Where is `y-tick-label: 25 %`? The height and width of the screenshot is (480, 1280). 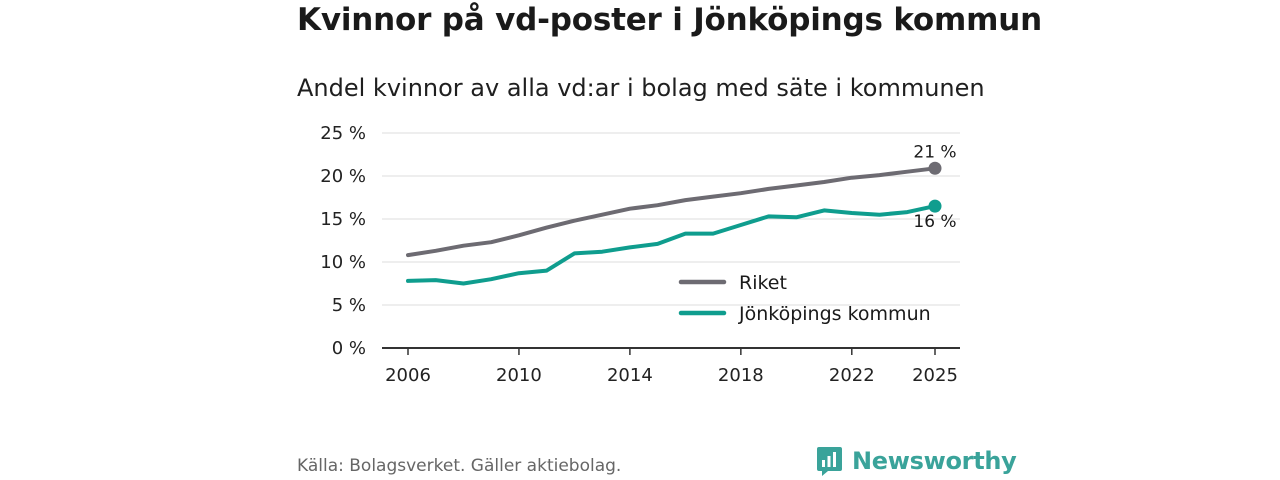
y-tick-label: 25 % is located at coordinates (343, 133).